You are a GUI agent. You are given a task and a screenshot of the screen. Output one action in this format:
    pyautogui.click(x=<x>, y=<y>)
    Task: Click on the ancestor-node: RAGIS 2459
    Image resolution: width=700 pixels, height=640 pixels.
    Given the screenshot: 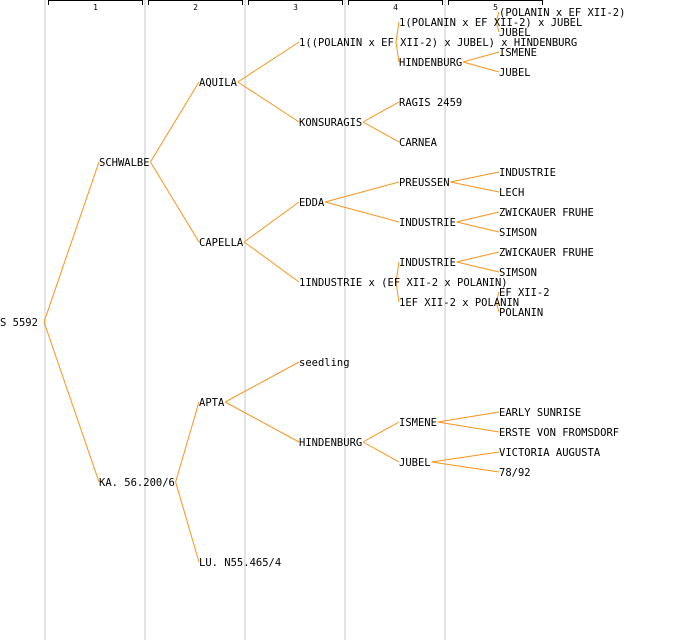 What is the action you would take?
    pyautogui.click(x=431, y=103)
    